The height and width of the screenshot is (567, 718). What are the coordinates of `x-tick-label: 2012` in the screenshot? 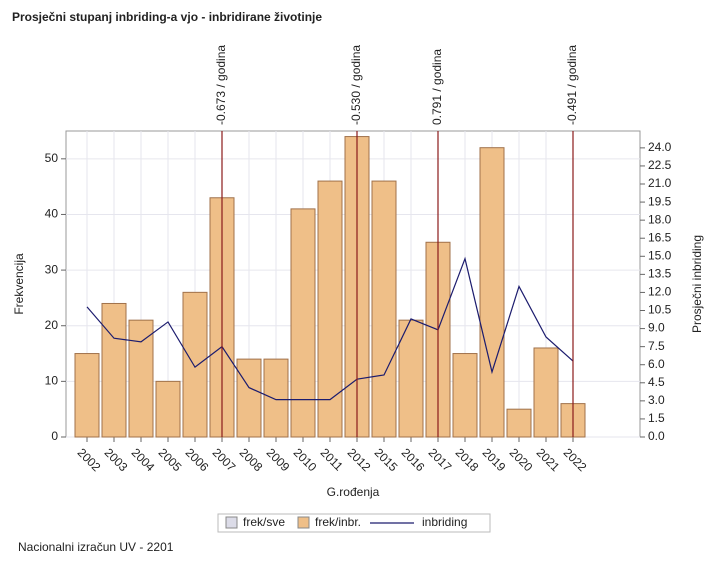 It's located at (359, 459).